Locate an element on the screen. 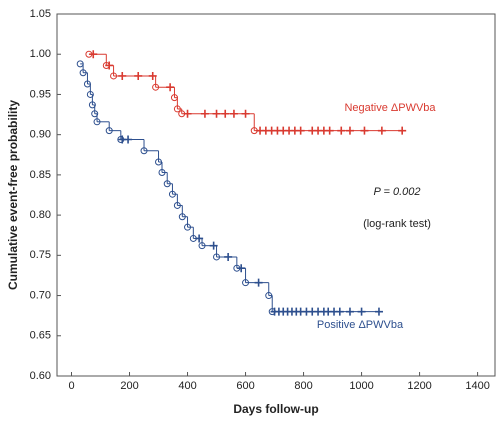 This screenshot has width=500, height=422. x-tick-label: 1400 is located at coordinates (477, 386).